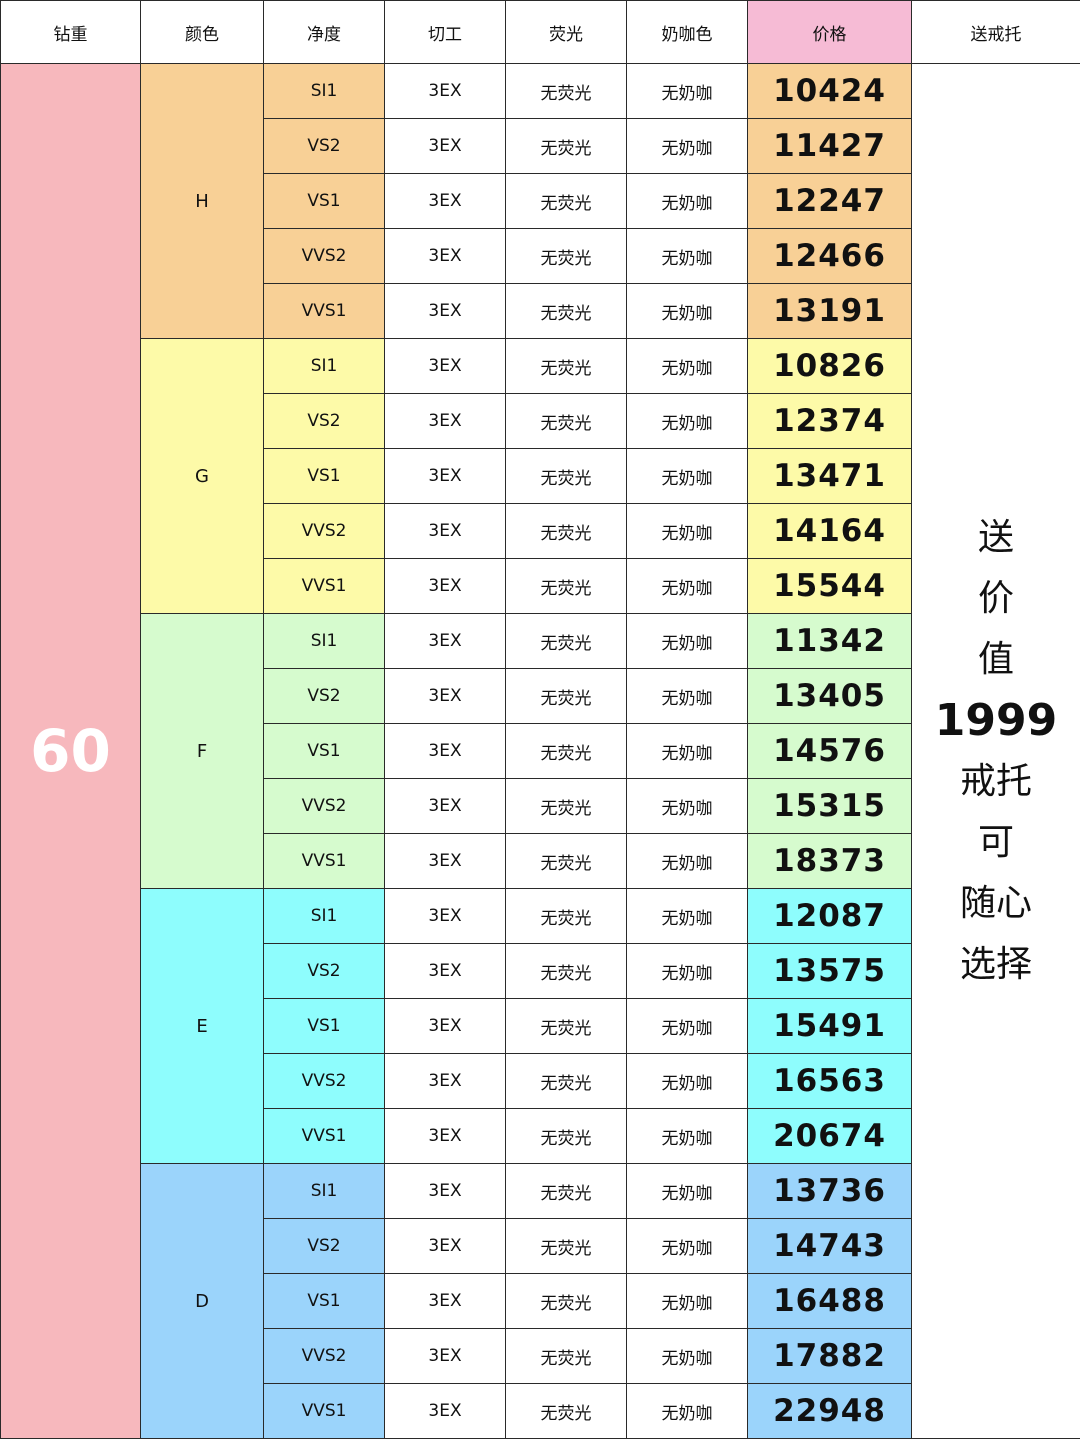 This screenshot has width=1080, height=1439. What do you see at coordinates (324, 32) in the screenshot?
I see `header-clarity: 净度` at bounding box center [324, 32].